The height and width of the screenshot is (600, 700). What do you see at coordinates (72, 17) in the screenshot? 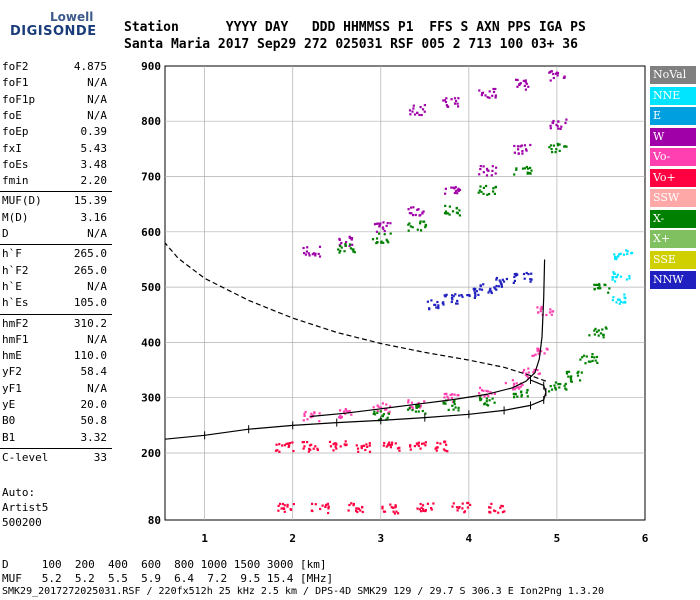
I see `logo-line1: Lowell` at bounding box center [72, 17].